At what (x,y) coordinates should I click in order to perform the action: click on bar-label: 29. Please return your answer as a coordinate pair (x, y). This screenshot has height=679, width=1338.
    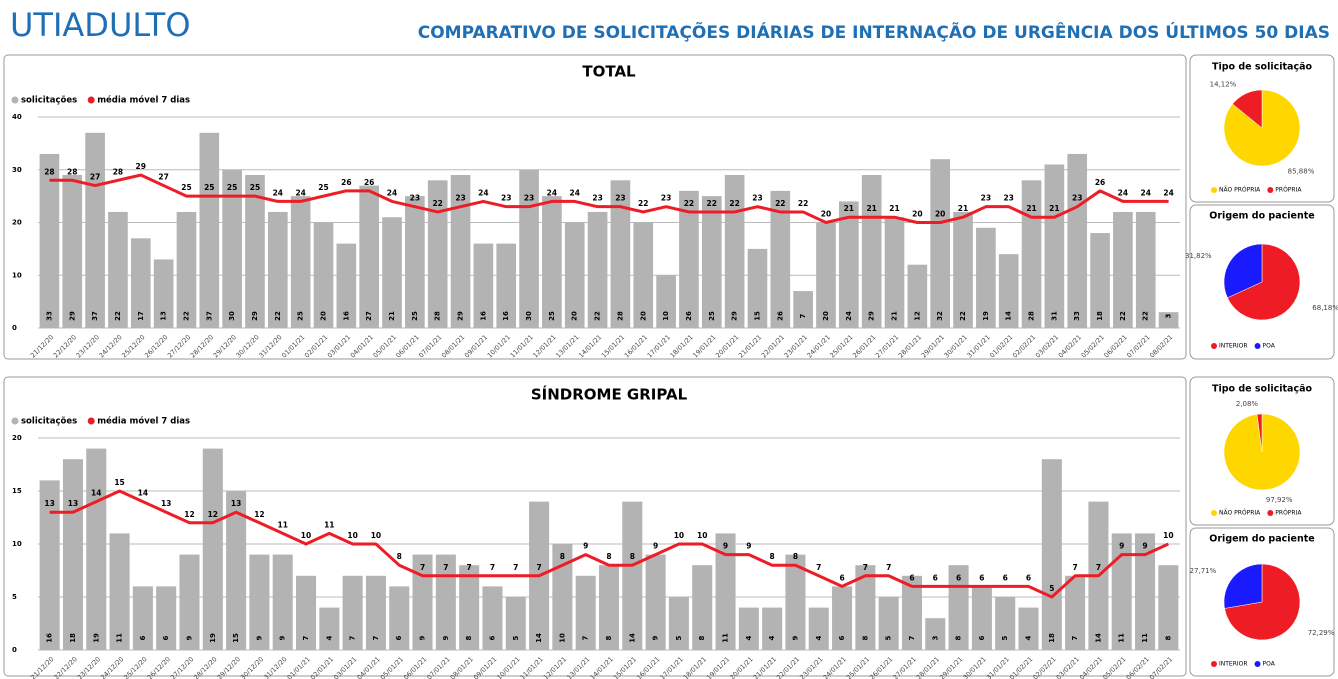
    Looking at the image, I should click on (461, 316).